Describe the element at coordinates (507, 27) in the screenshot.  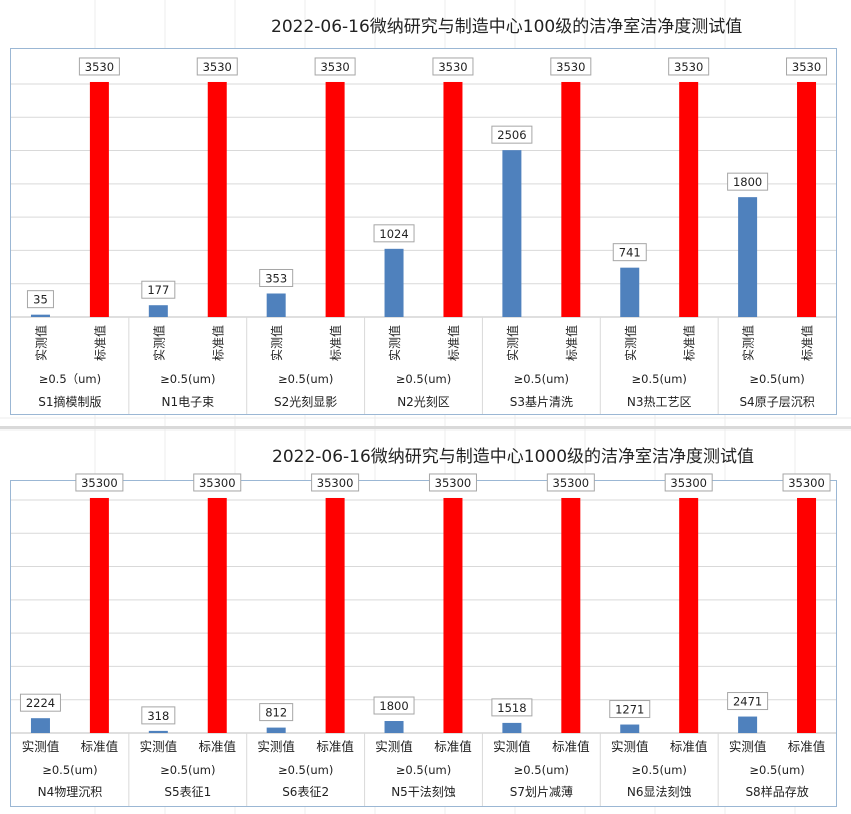
I see `chart-title: 2022-06-16微纳研究与制造中心100级的洁净室洁净度测试值` at that location.